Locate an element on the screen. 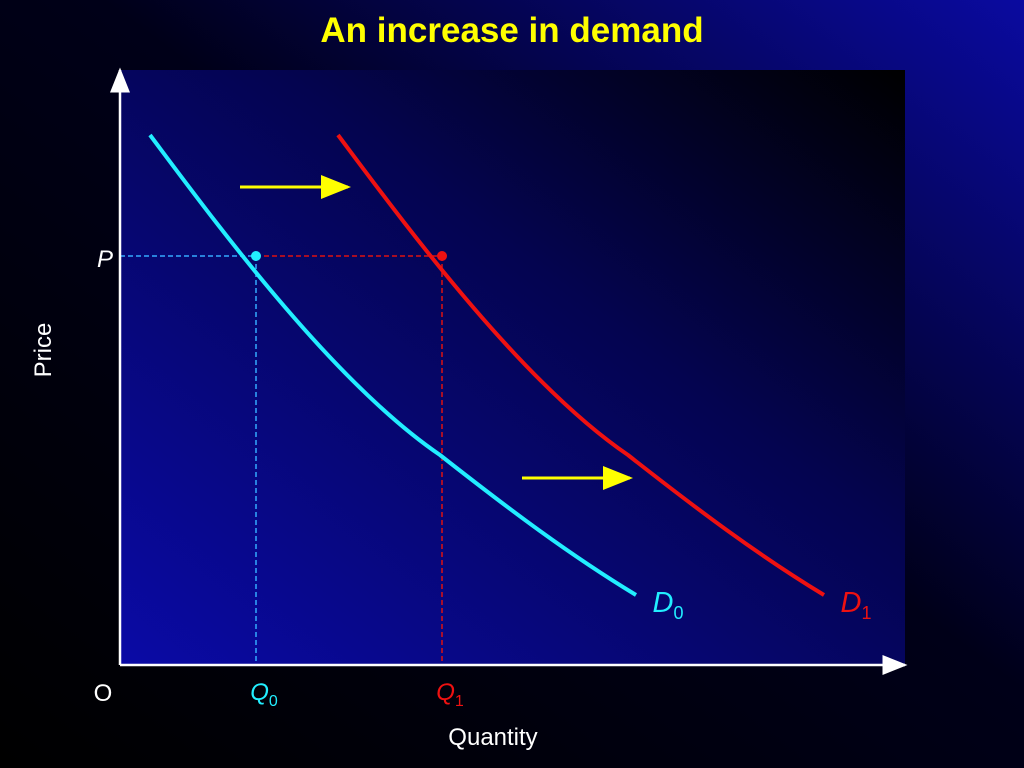 This screenshot has width=1024, height=768. q1-label: Q1 is located at coordinates (450, 694).